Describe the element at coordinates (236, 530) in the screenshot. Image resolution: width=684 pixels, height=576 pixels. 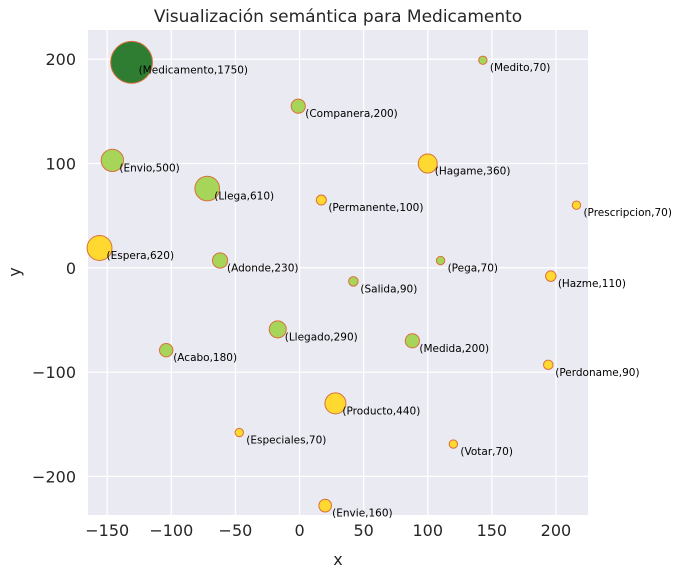
I see `x-tick-label: −50` at that location.